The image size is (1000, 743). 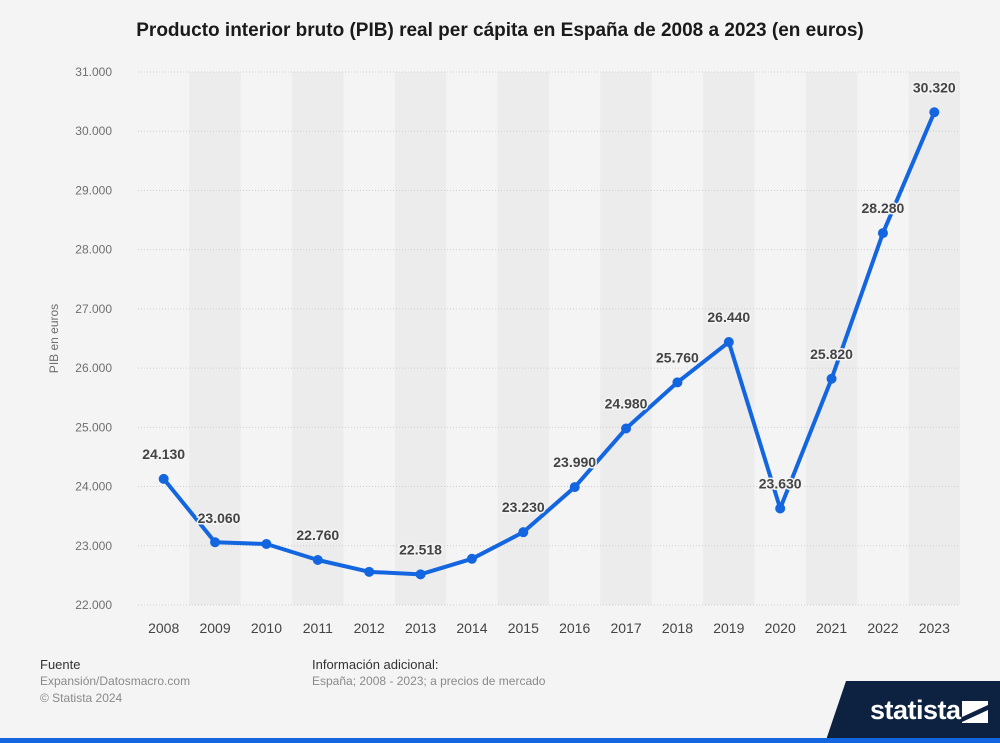 I want to click on source-line-1: Expansión/Datosmacro.com, so click(x=115, y=681).